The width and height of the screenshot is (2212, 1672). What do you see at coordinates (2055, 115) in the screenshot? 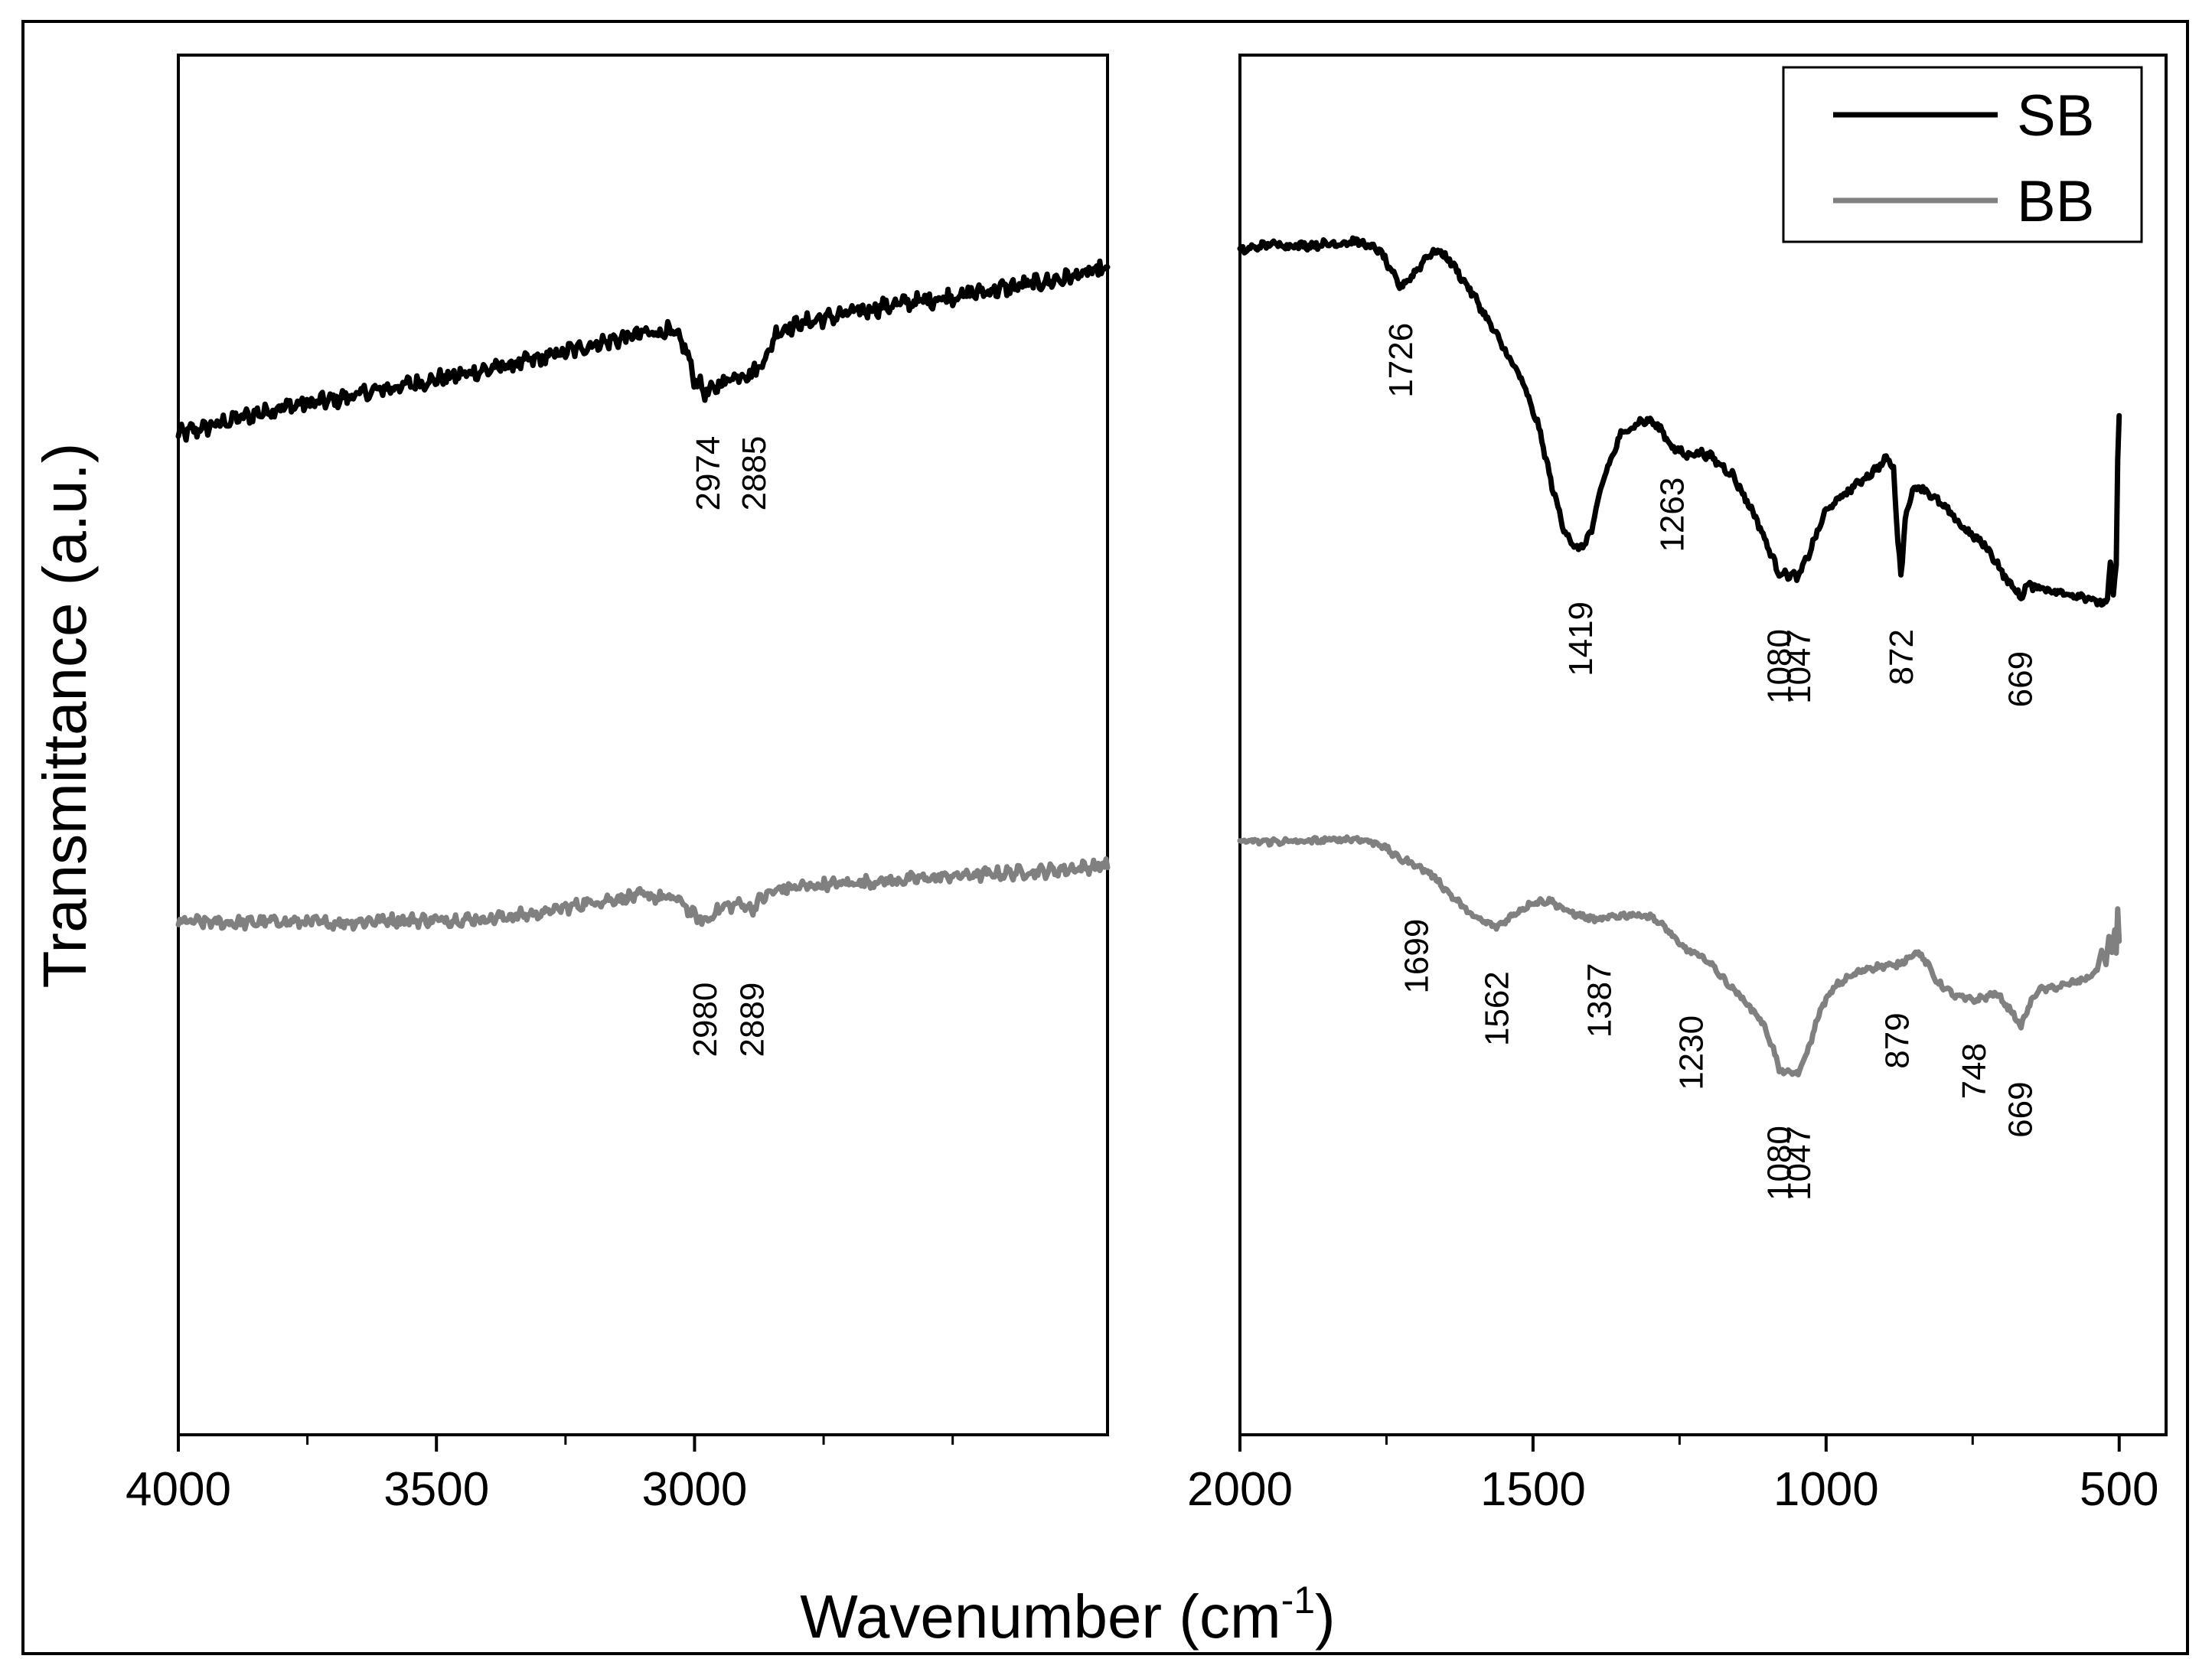
I see `legend-label-sb: SB` at bounding box center [2055, 115].